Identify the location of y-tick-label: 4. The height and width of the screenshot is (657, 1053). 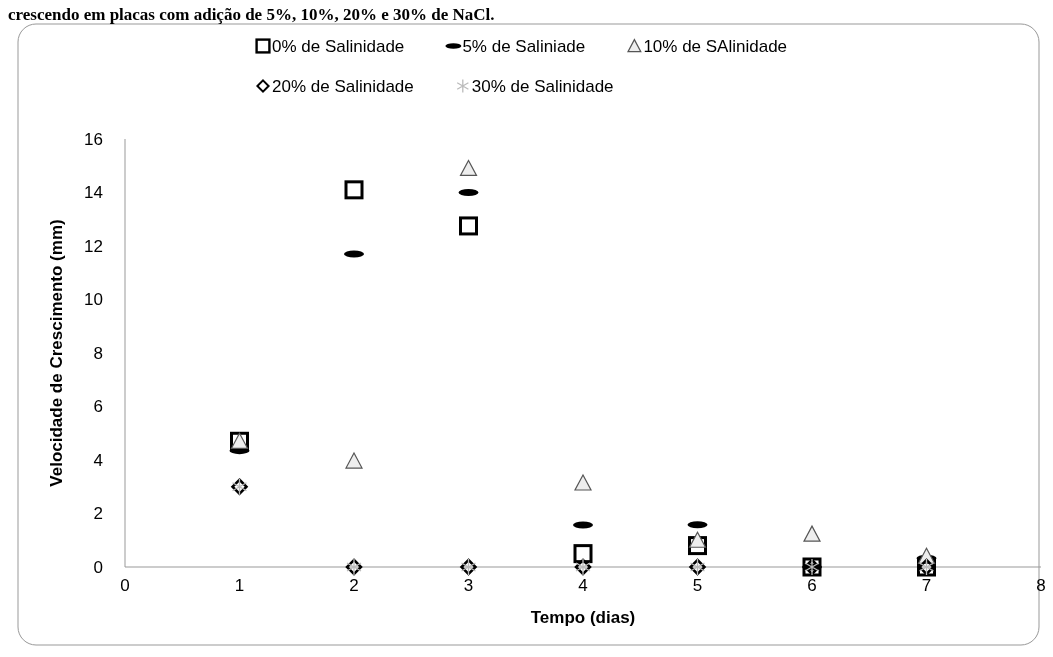
(98, 460).